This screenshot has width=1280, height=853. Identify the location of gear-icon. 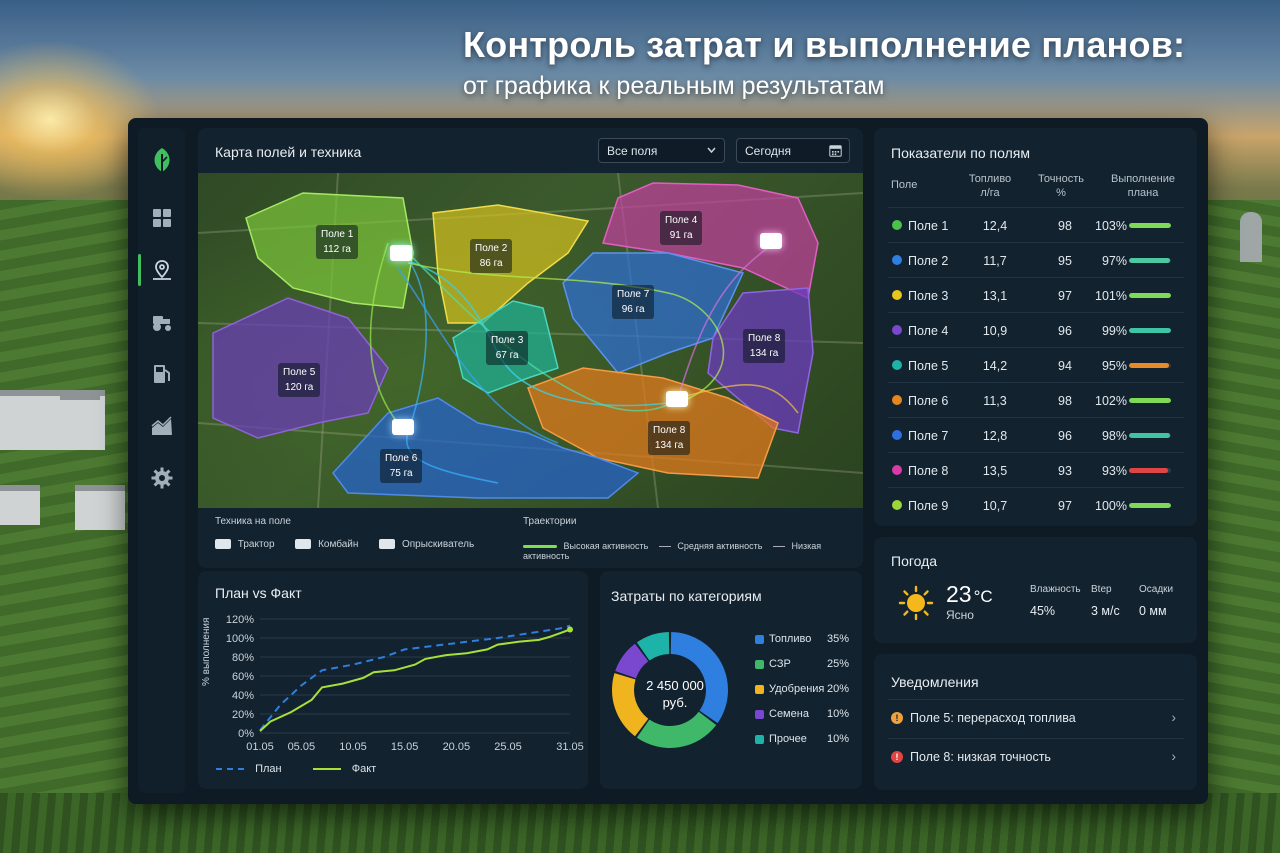
(161, 478).